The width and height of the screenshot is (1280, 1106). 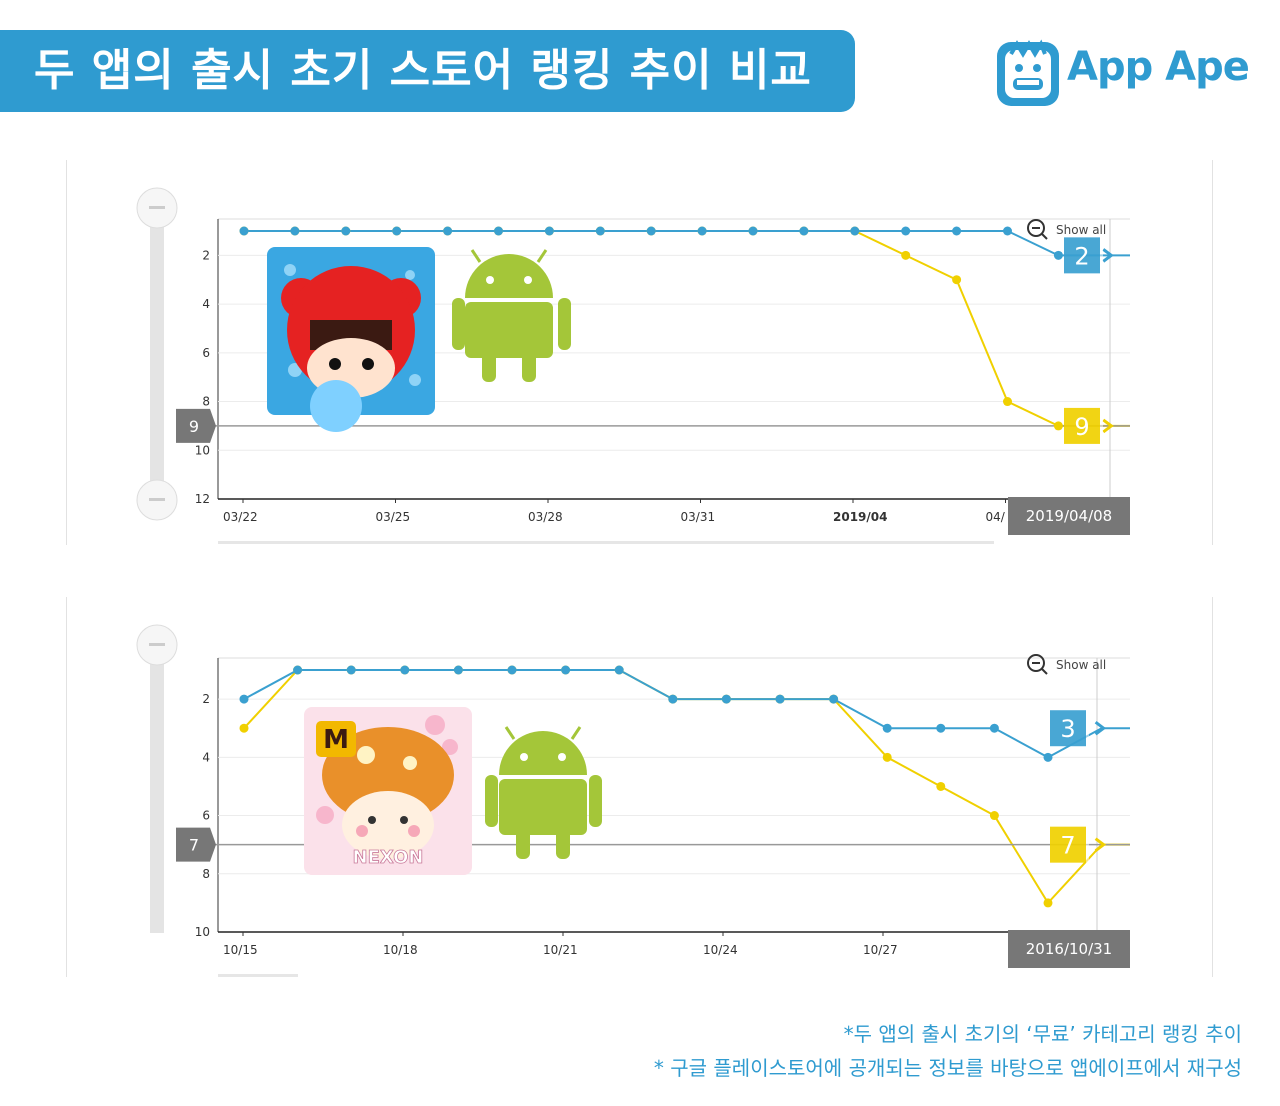 What do you see at coordinates (511, 315) in the screenshot?
I see `android-icon` at bounding box center [511, 315].